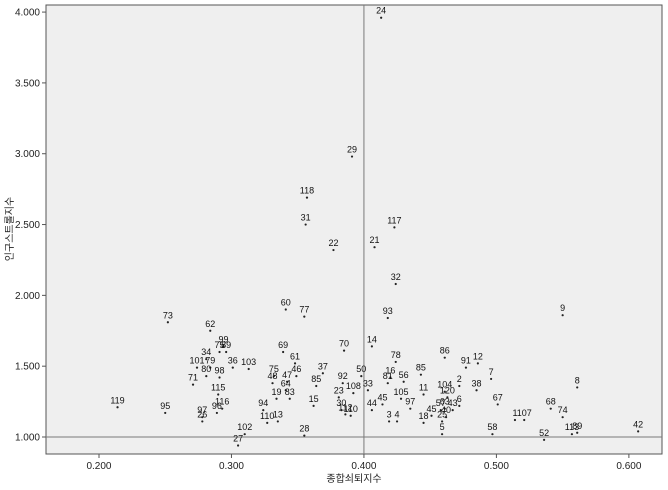 The height and width of the screenshot is (490, 668). Describe the element at coordinates (286, 383) in the screenshot. I see `point-label: 64` at that location.